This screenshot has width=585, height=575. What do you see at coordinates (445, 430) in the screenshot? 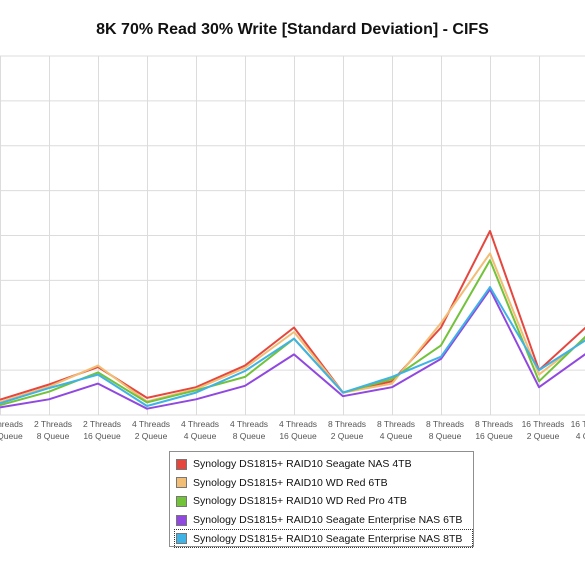
I see `x-tick-label: 8 Threads 8 Queue` at bounding box center [445, 430].